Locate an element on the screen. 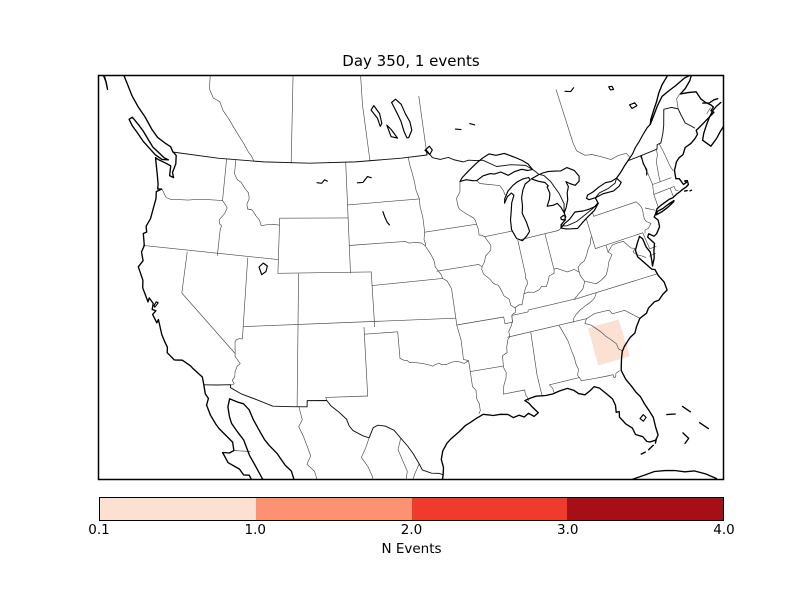 This screenshot has height=600, width=800. colorbar-tick-label: 3.0 is located at coordinates (568, 530).